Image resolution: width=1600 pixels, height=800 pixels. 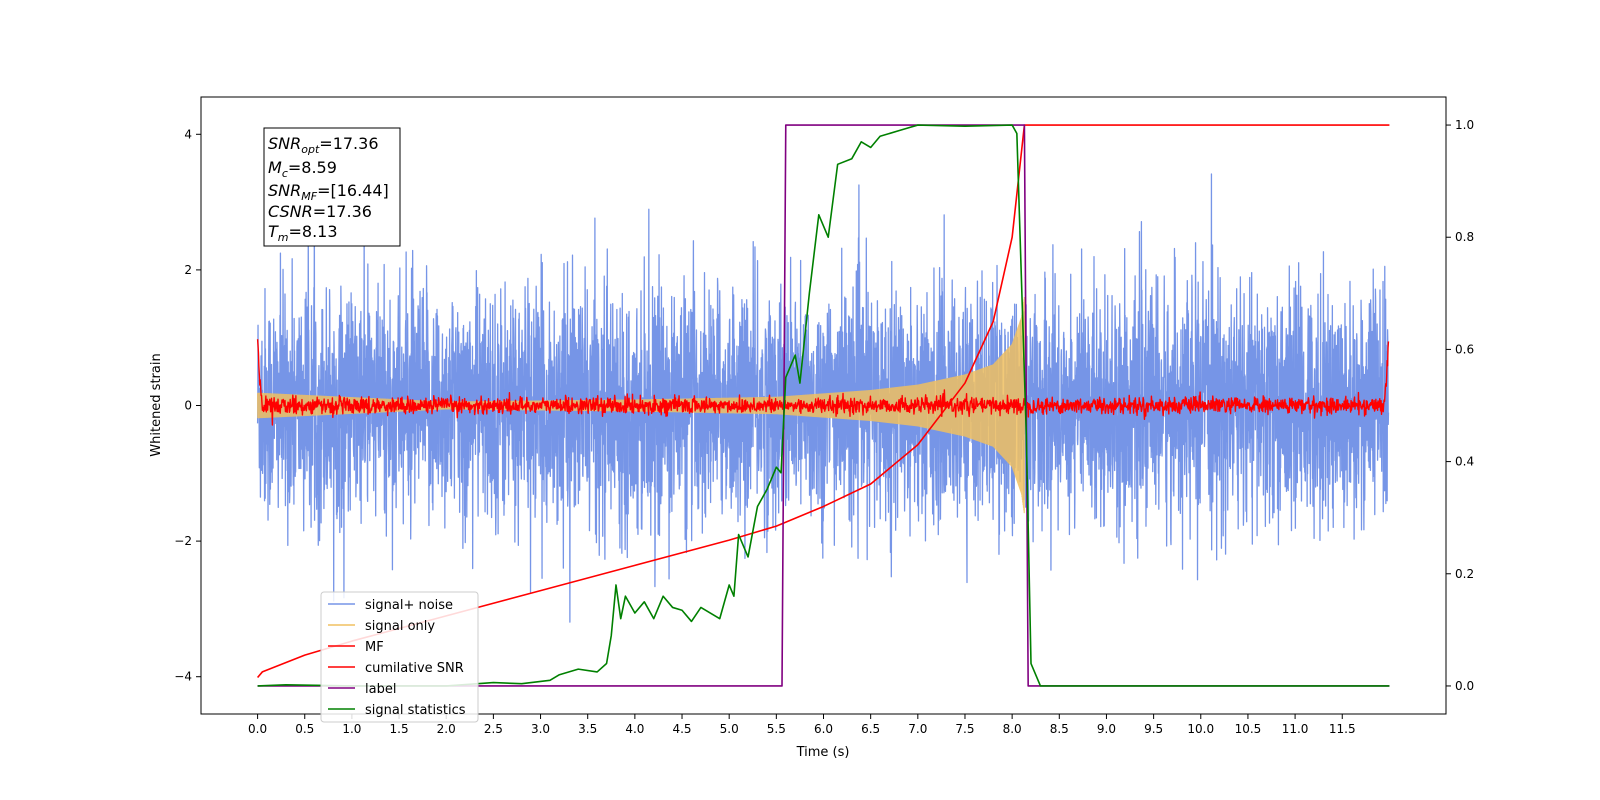 What do you see at coordinates (1464, 237) in the screenshot?
I see `y-right-tick-label: 0.8` at bounding box center [1464, 237].